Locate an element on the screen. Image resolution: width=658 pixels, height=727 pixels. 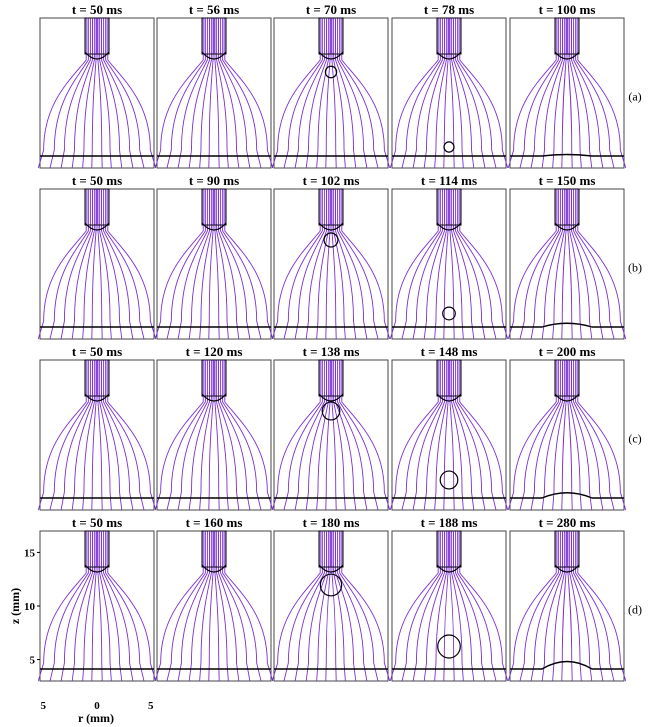
panel: t = 114 ms is located at coordinates (449, 256).